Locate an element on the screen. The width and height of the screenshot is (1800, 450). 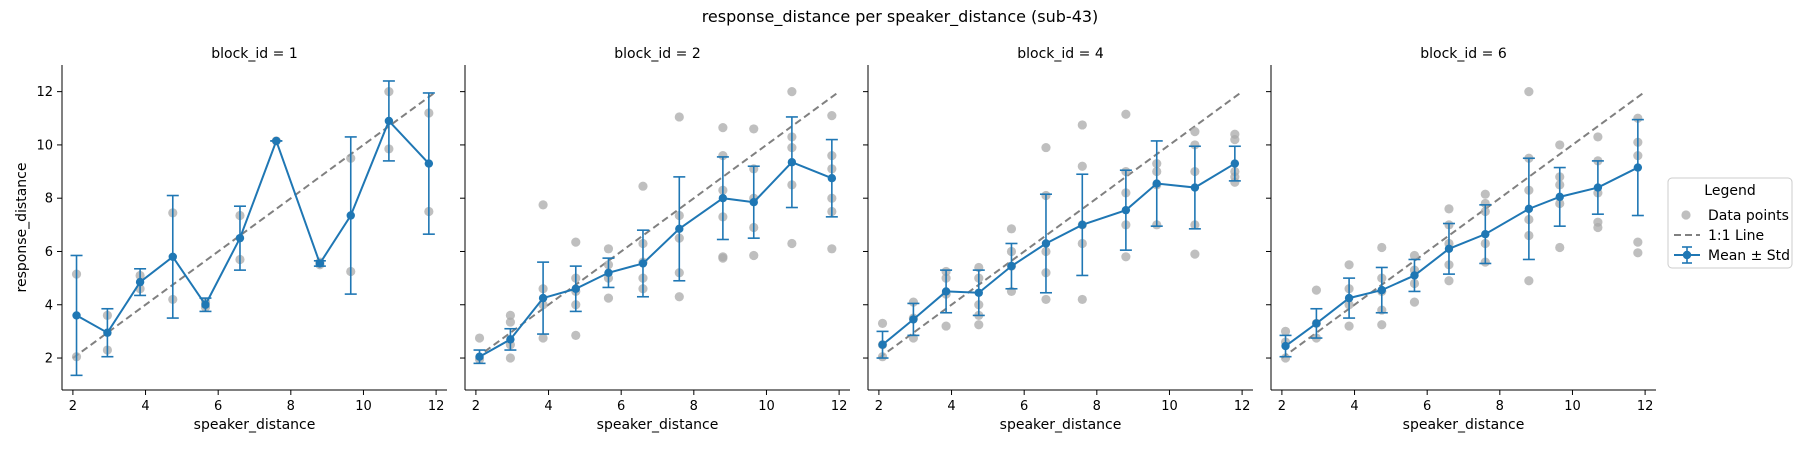
legend: Legend Data points 1:1 Line Mean ± Std is located at coordinates (1730, 223).